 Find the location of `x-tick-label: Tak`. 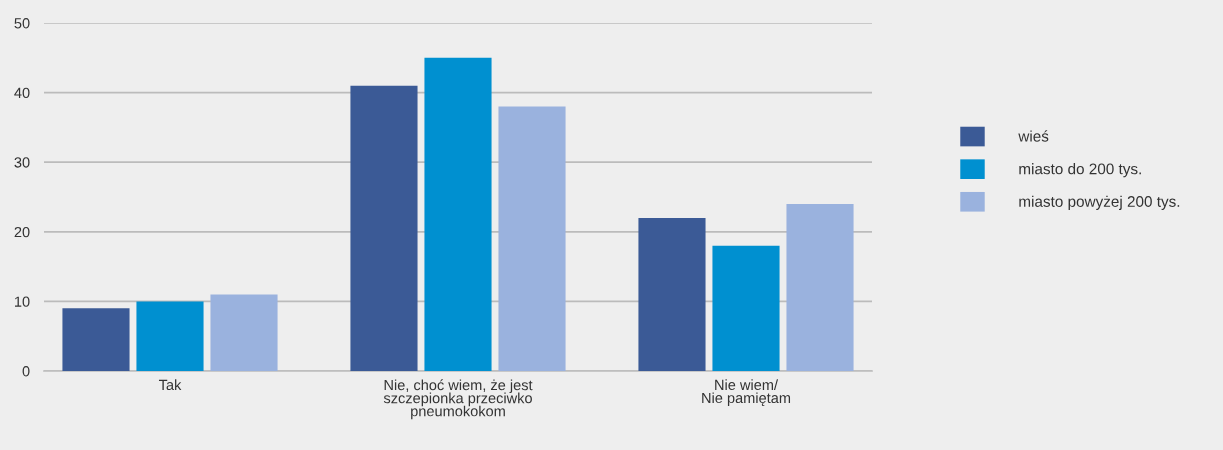

x-tick-label: Tak is located at coordinates (170, 385).